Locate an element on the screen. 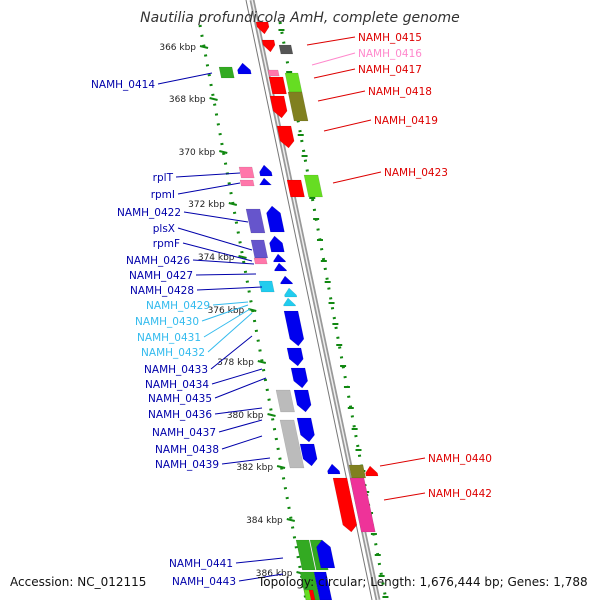 This screenshot has height=604, width=600. gene-block-magenta is located at coordinates (362, 505).